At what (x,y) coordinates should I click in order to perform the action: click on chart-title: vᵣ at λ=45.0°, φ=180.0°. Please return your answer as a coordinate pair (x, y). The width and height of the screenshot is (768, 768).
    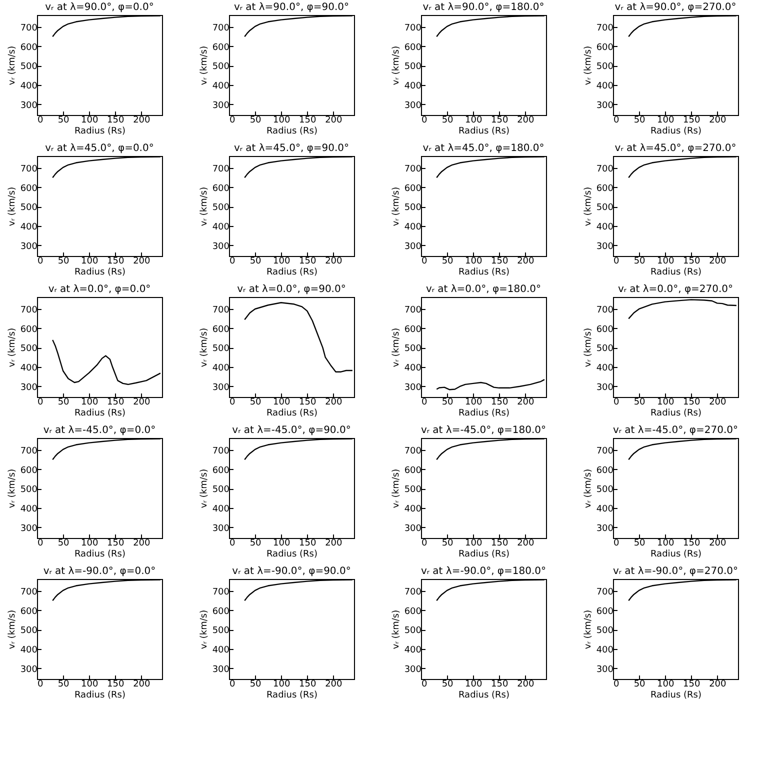
    Looking at the image, I should click on (483, 148).